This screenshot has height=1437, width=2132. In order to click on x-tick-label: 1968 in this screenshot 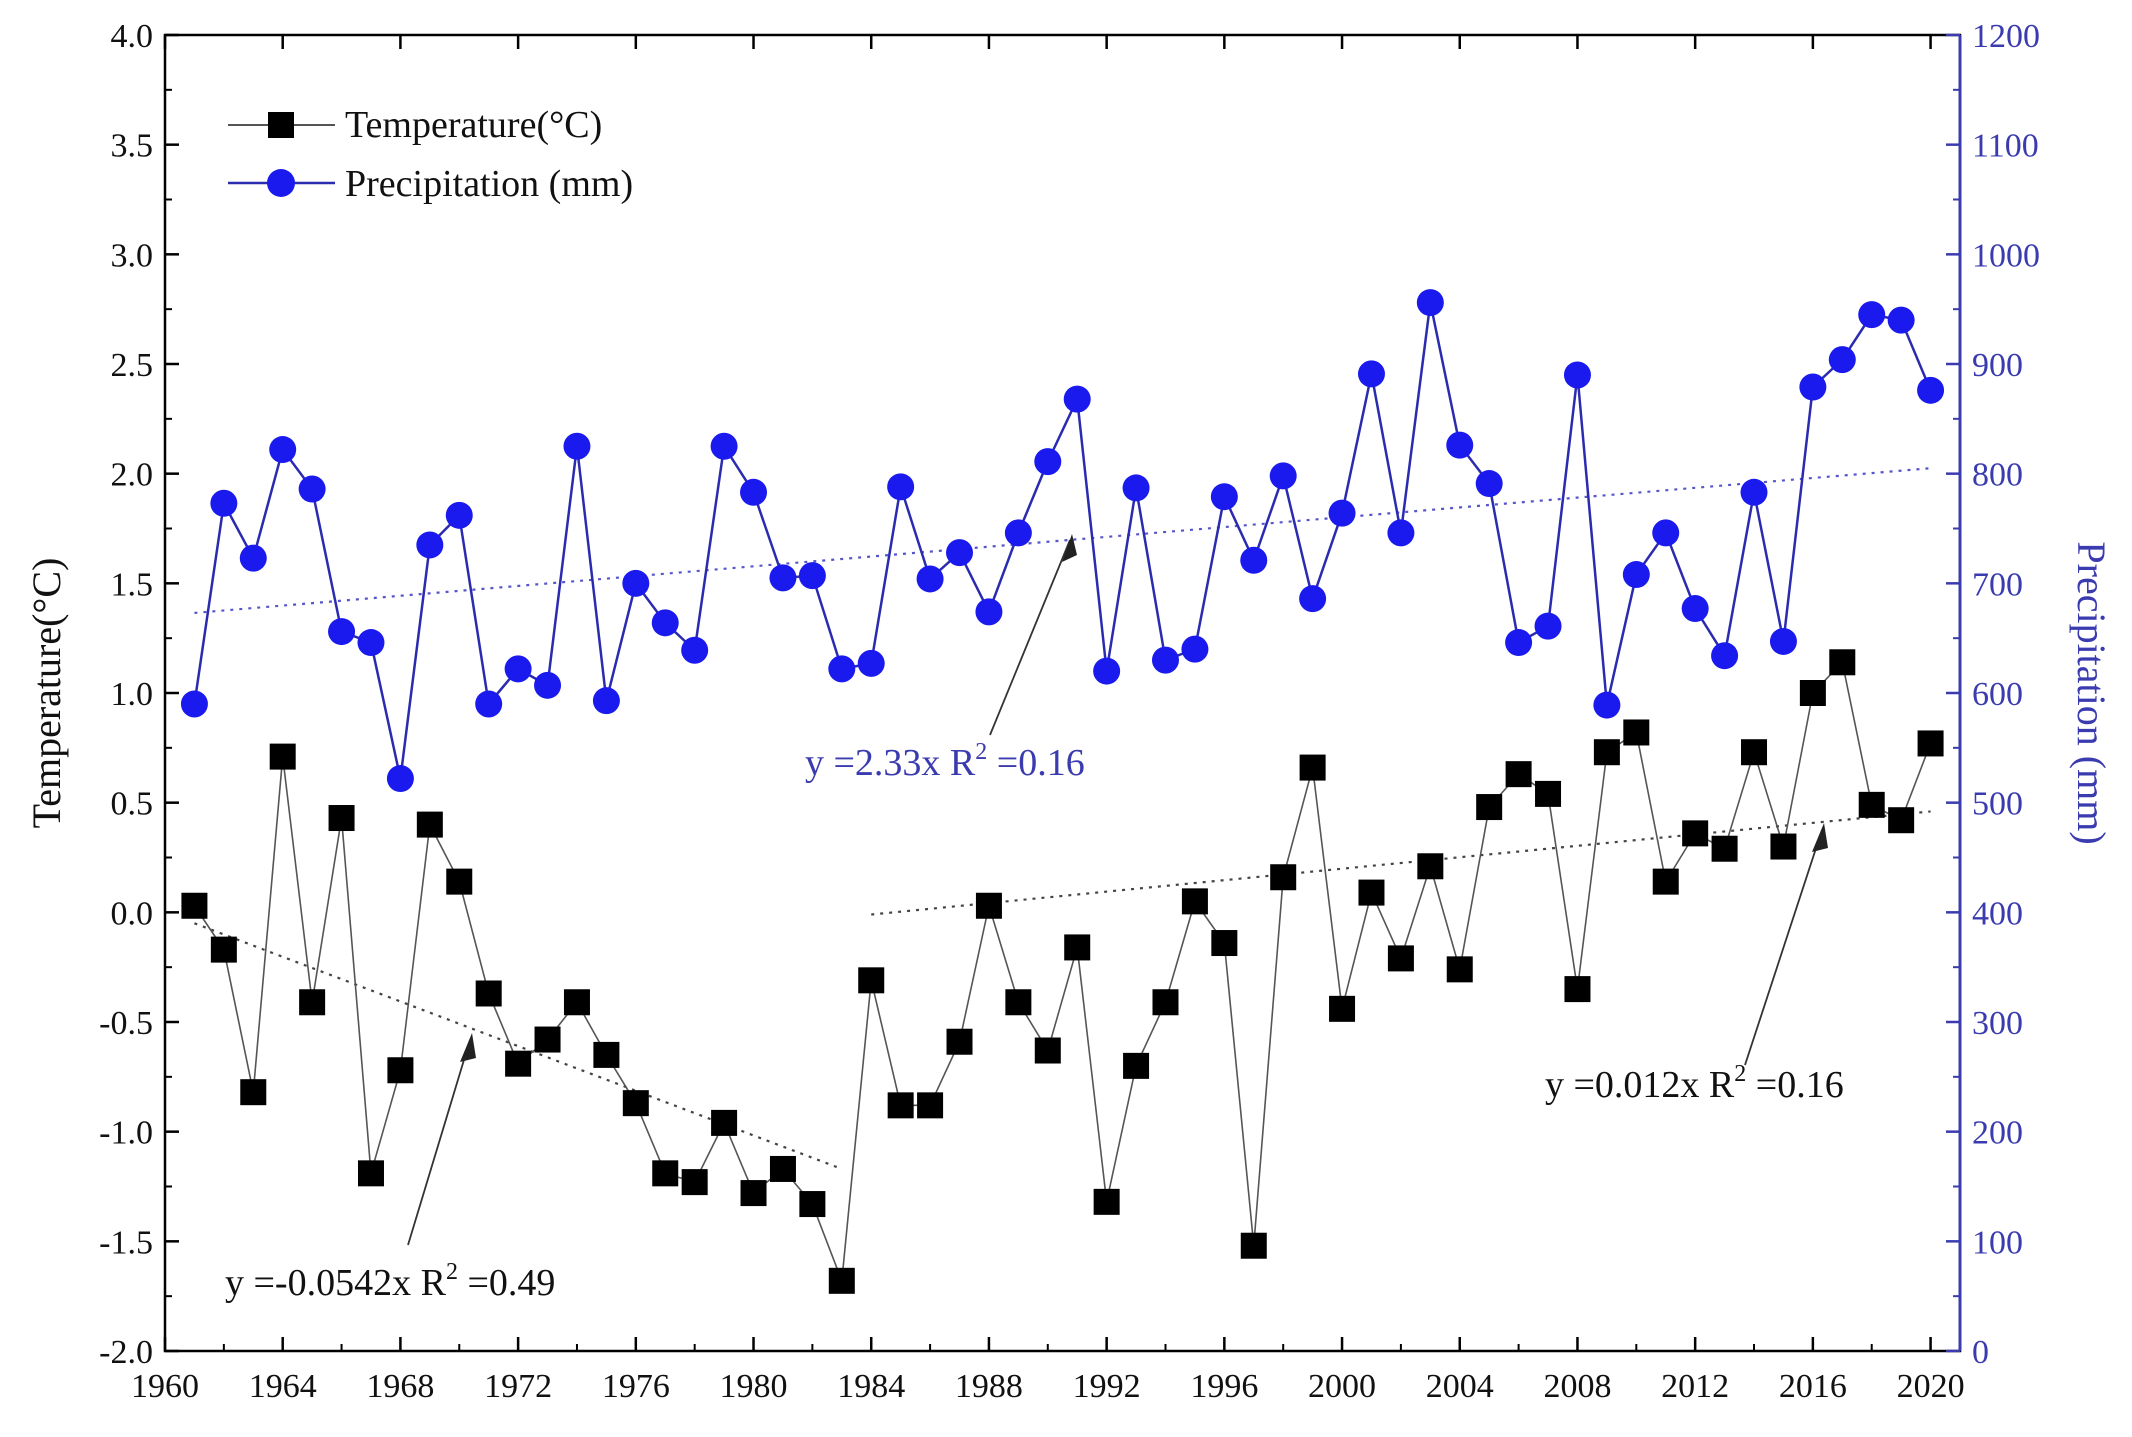, I will do `click(400, 1386)`.